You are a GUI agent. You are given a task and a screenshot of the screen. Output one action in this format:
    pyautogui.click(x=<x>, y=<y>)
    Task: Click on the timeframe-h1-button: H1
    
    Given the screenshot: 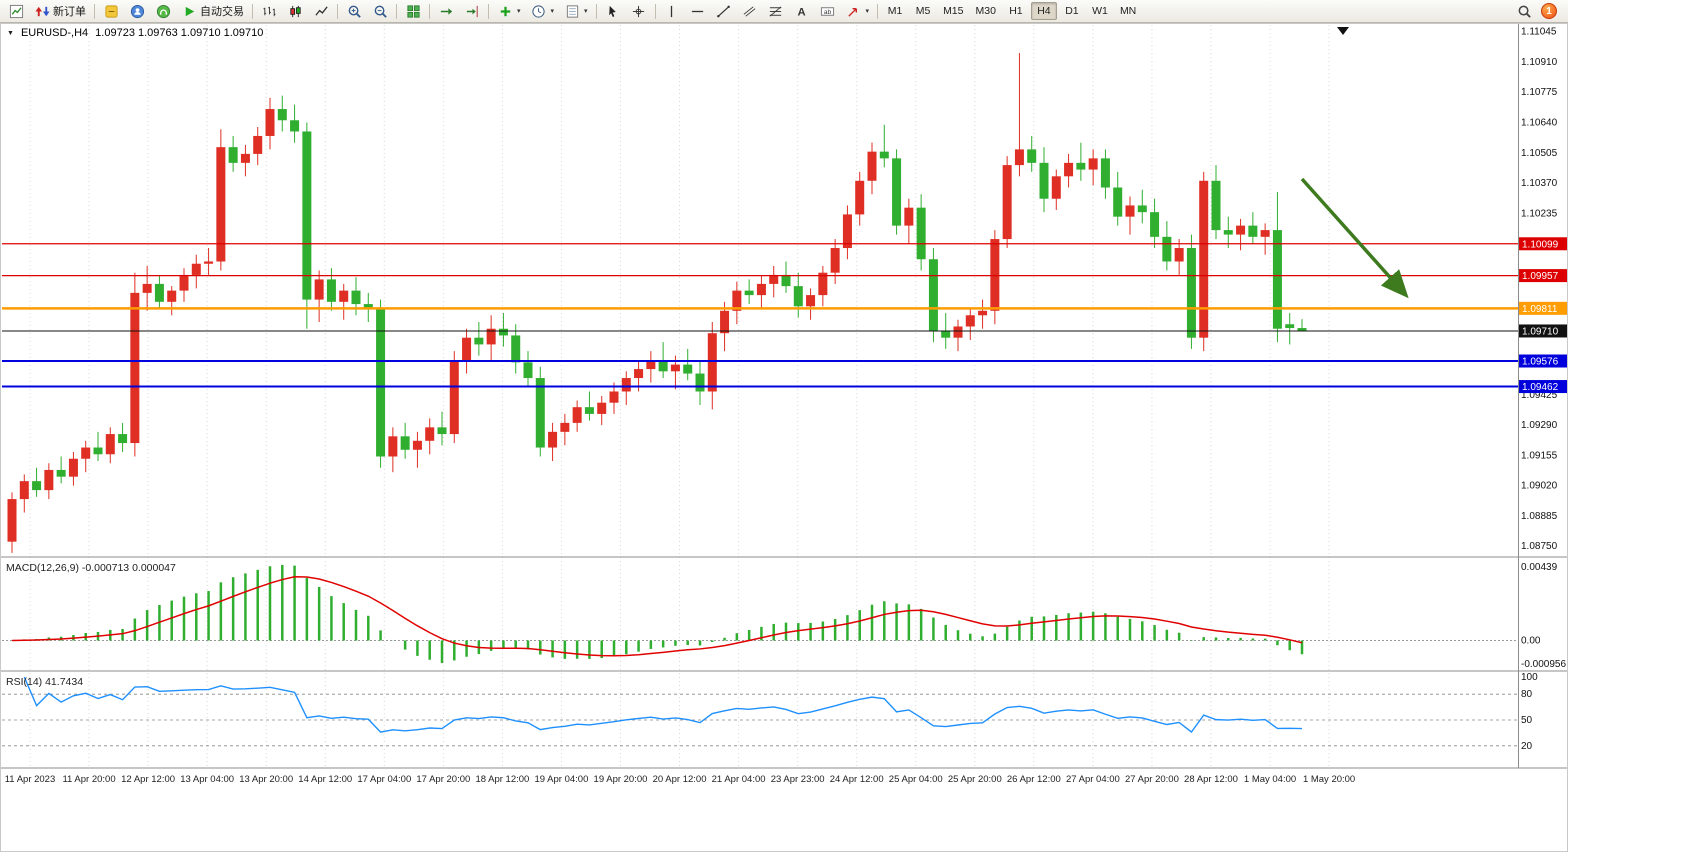 What is the action you would take?
    pyautogui.click(x=1016, y=11)
    